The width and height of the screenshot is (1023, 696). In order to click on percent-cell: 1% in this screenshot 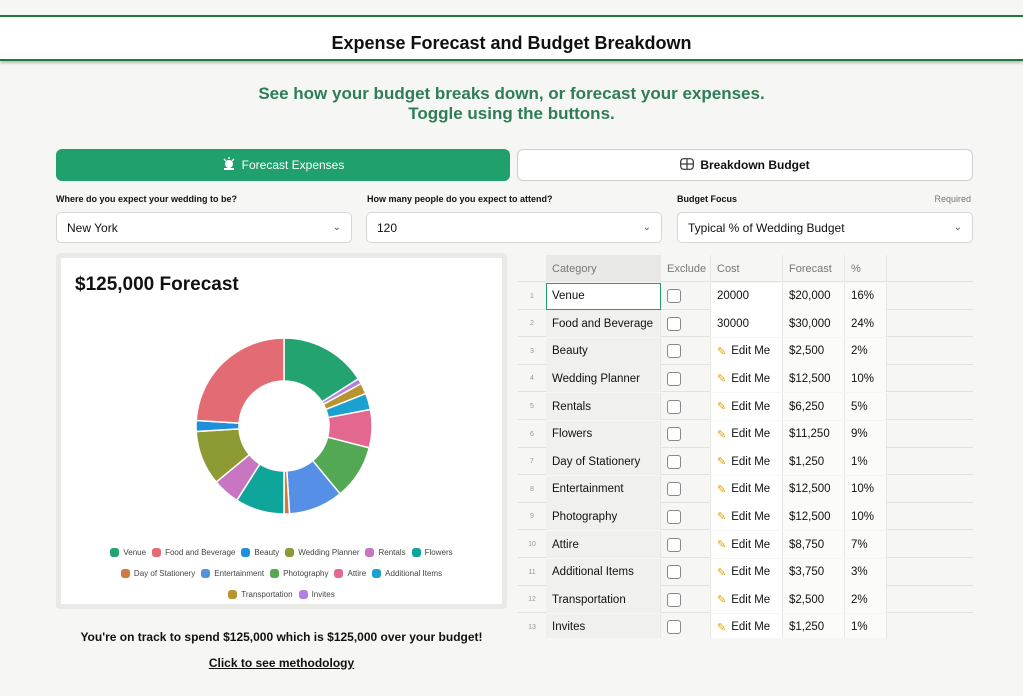, I will do `click(866, 462)`.